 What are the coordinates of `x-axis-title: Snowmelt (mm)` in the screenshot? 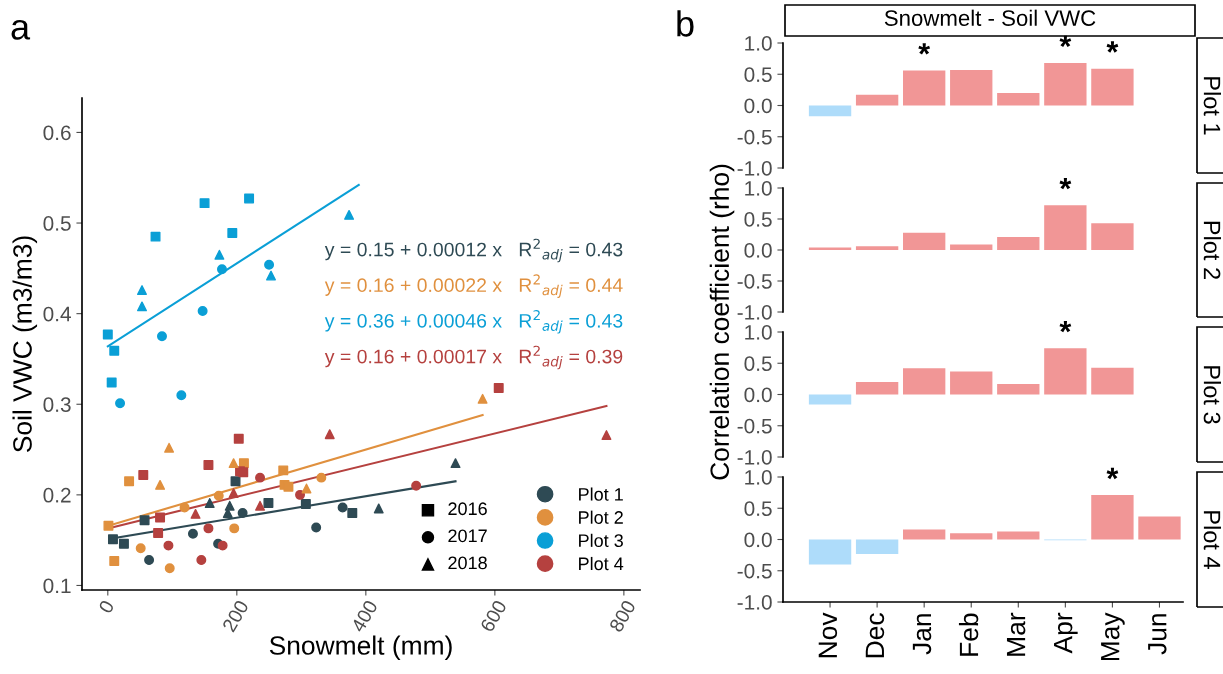 It's located at (360, 648).